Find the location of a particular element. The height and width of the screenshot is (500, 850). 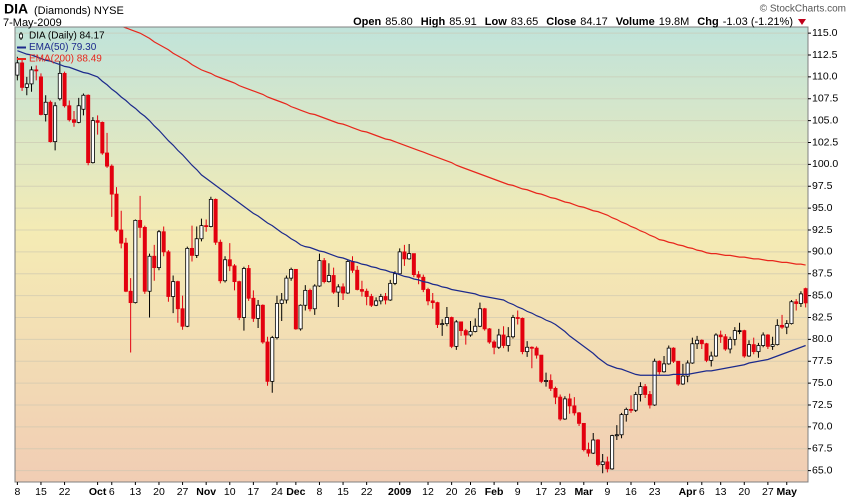

x-tick-label: 17 is located at coordinates (254, 492).